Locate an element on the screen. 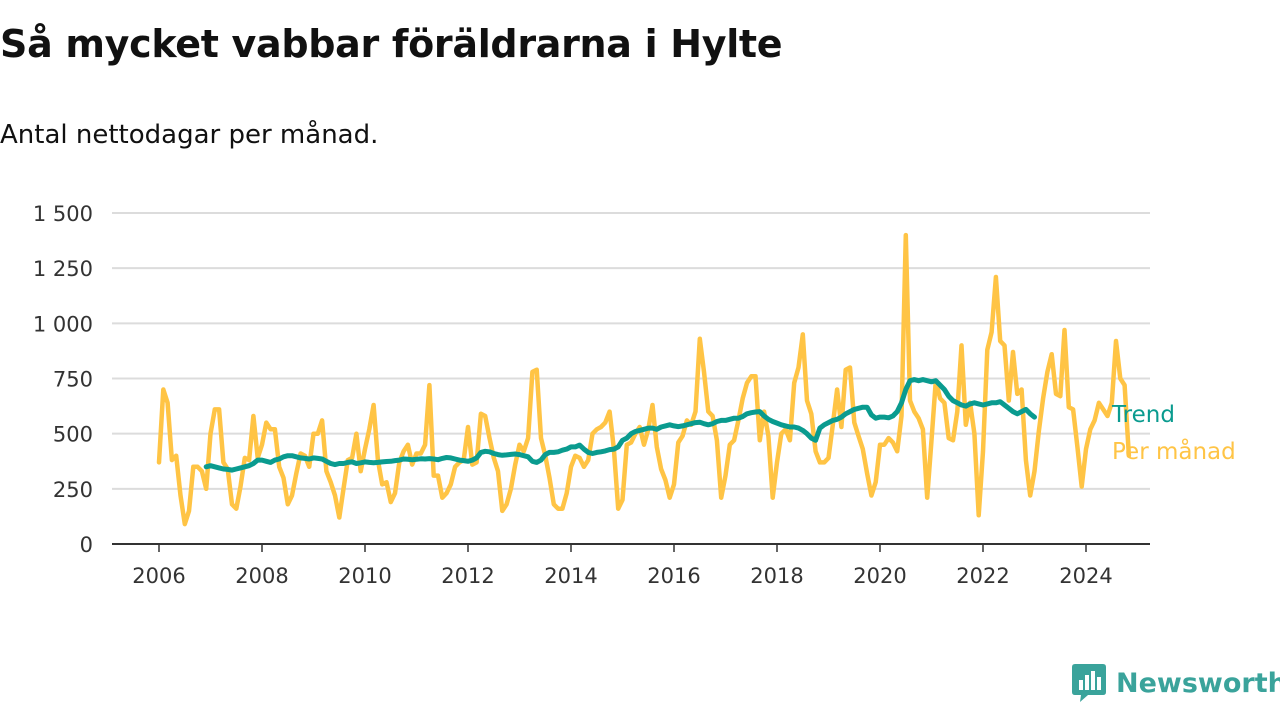  y-tick-label: 750 is located at coordinates (73, 380).